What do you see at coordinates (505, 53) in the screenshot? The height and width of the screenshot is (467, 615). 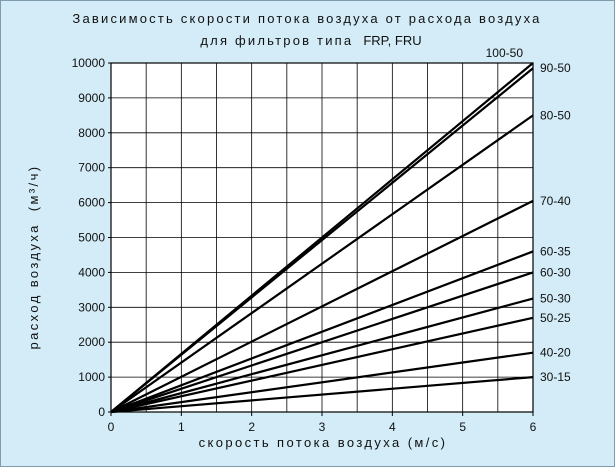 I see `series-label: 100-50` at bounding box center [505, 53].